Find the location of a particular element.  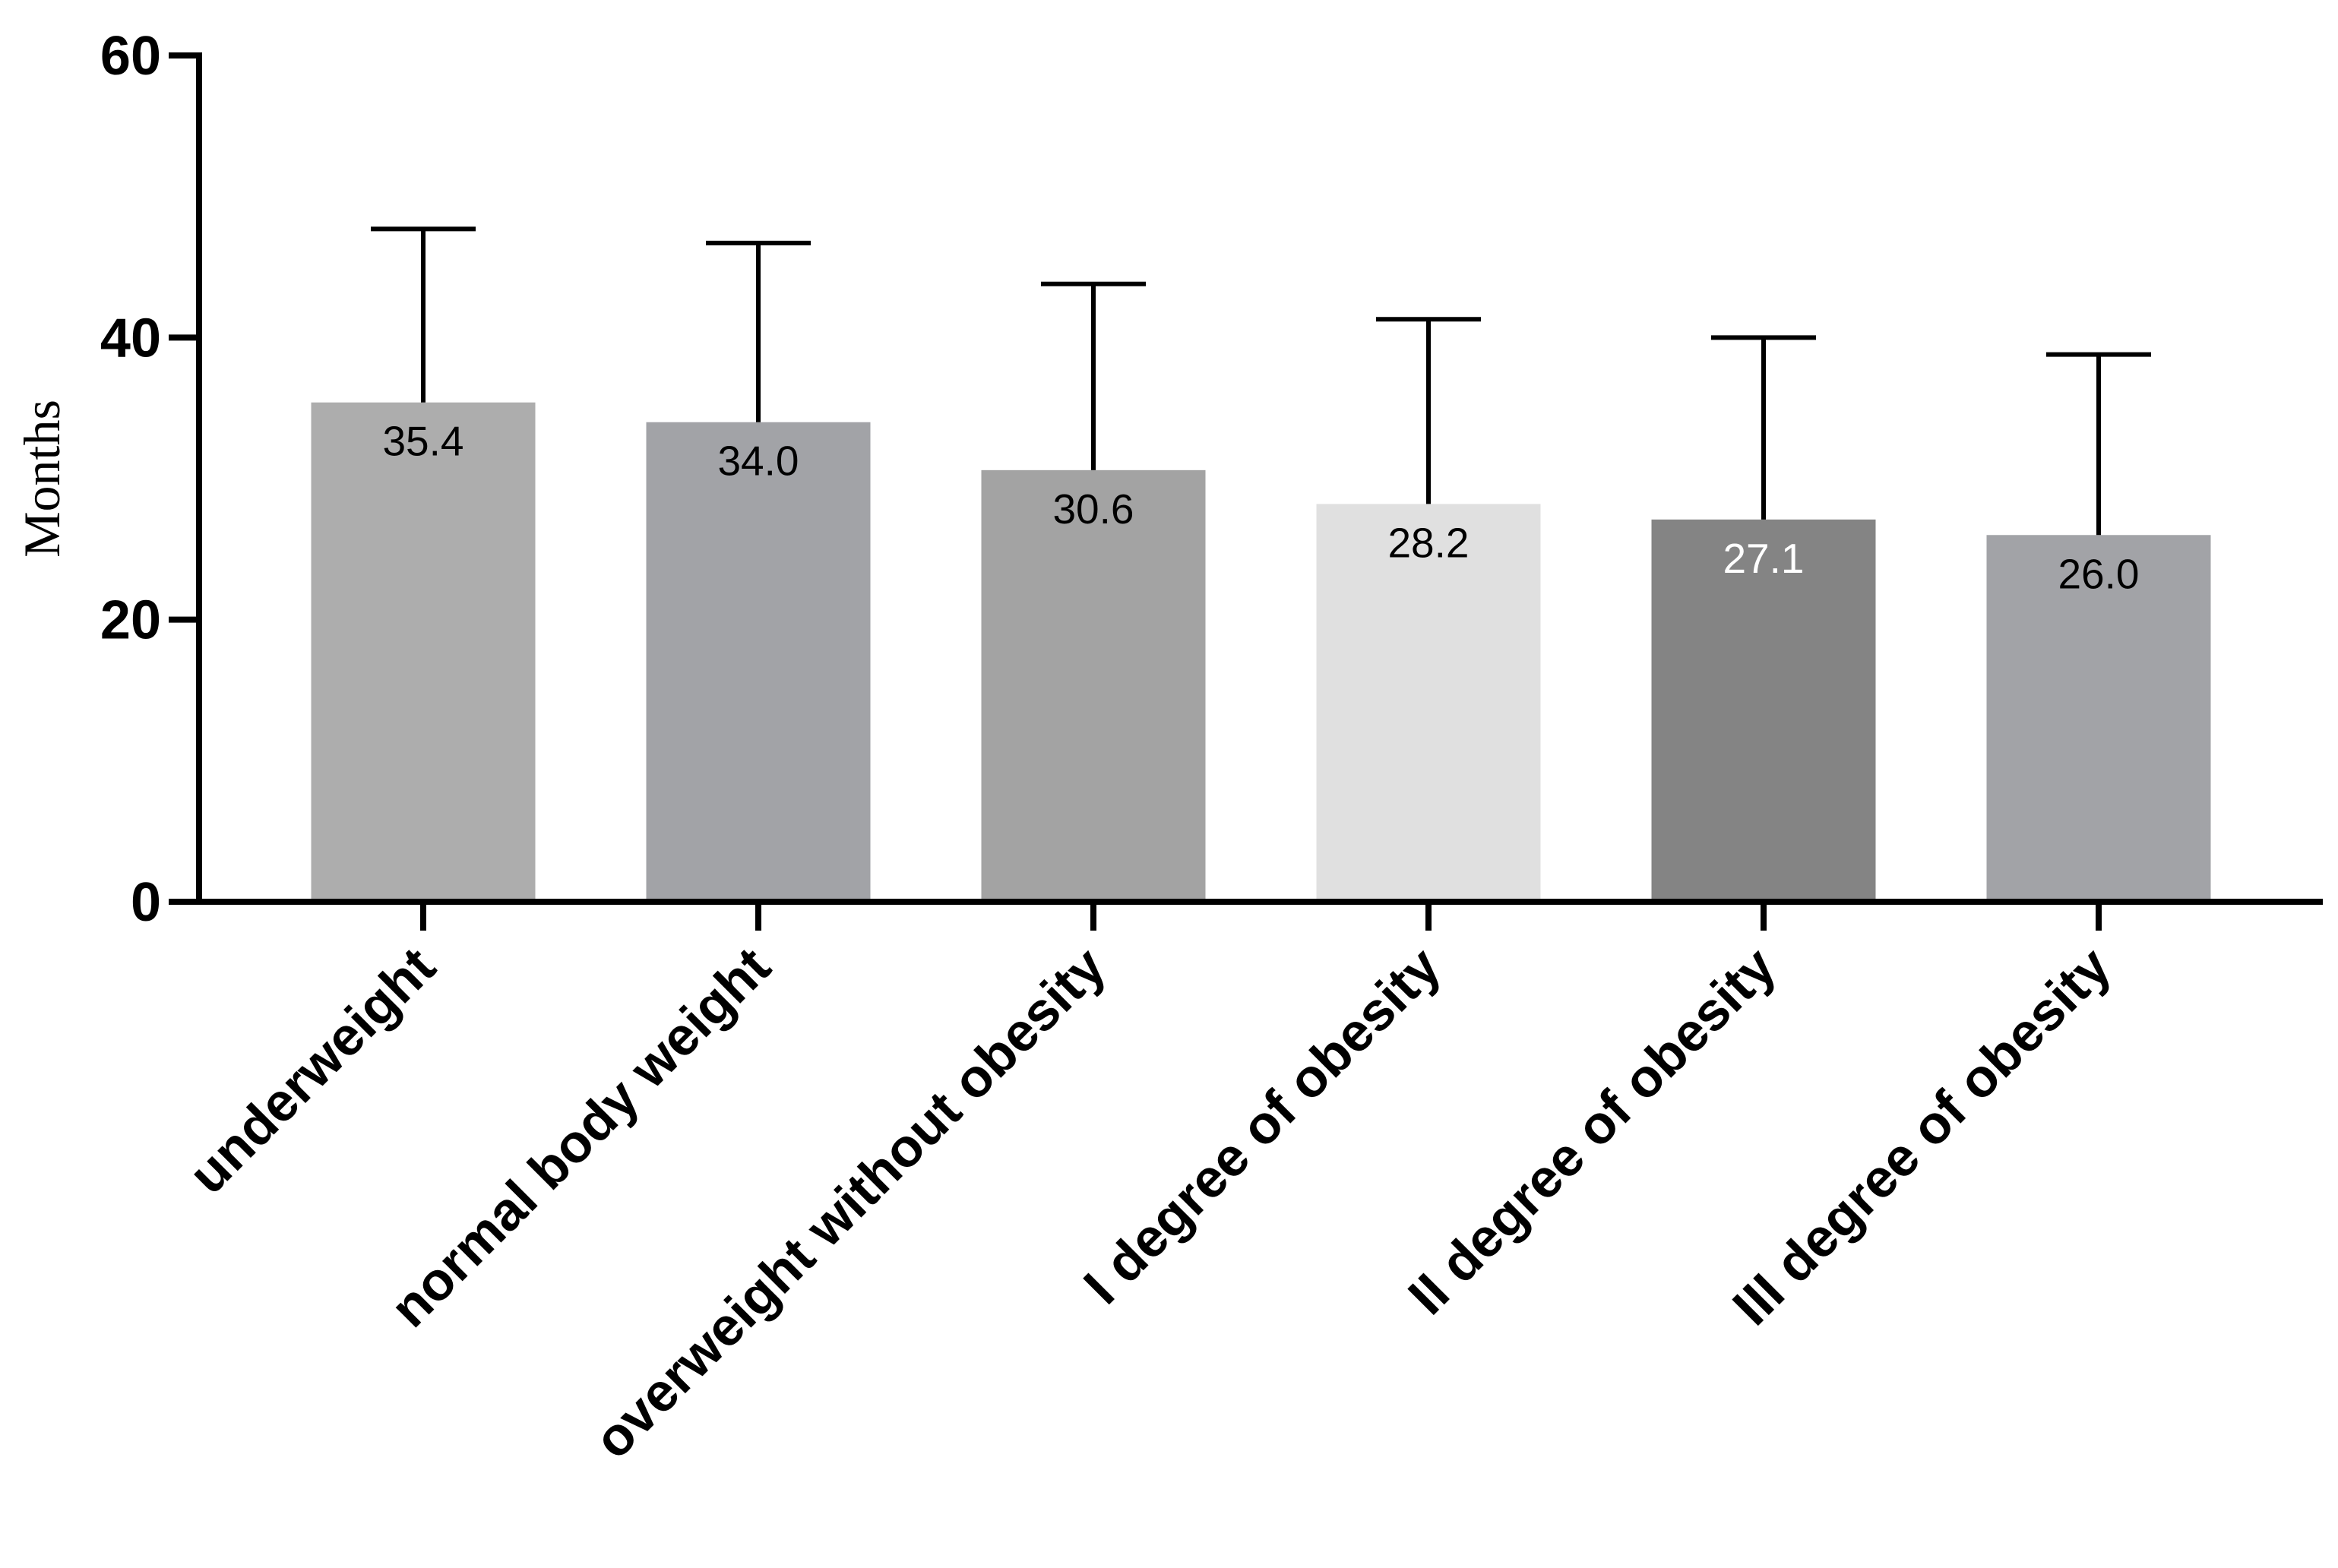

value-label: 26.0 is located at coordinates (2098, 573).